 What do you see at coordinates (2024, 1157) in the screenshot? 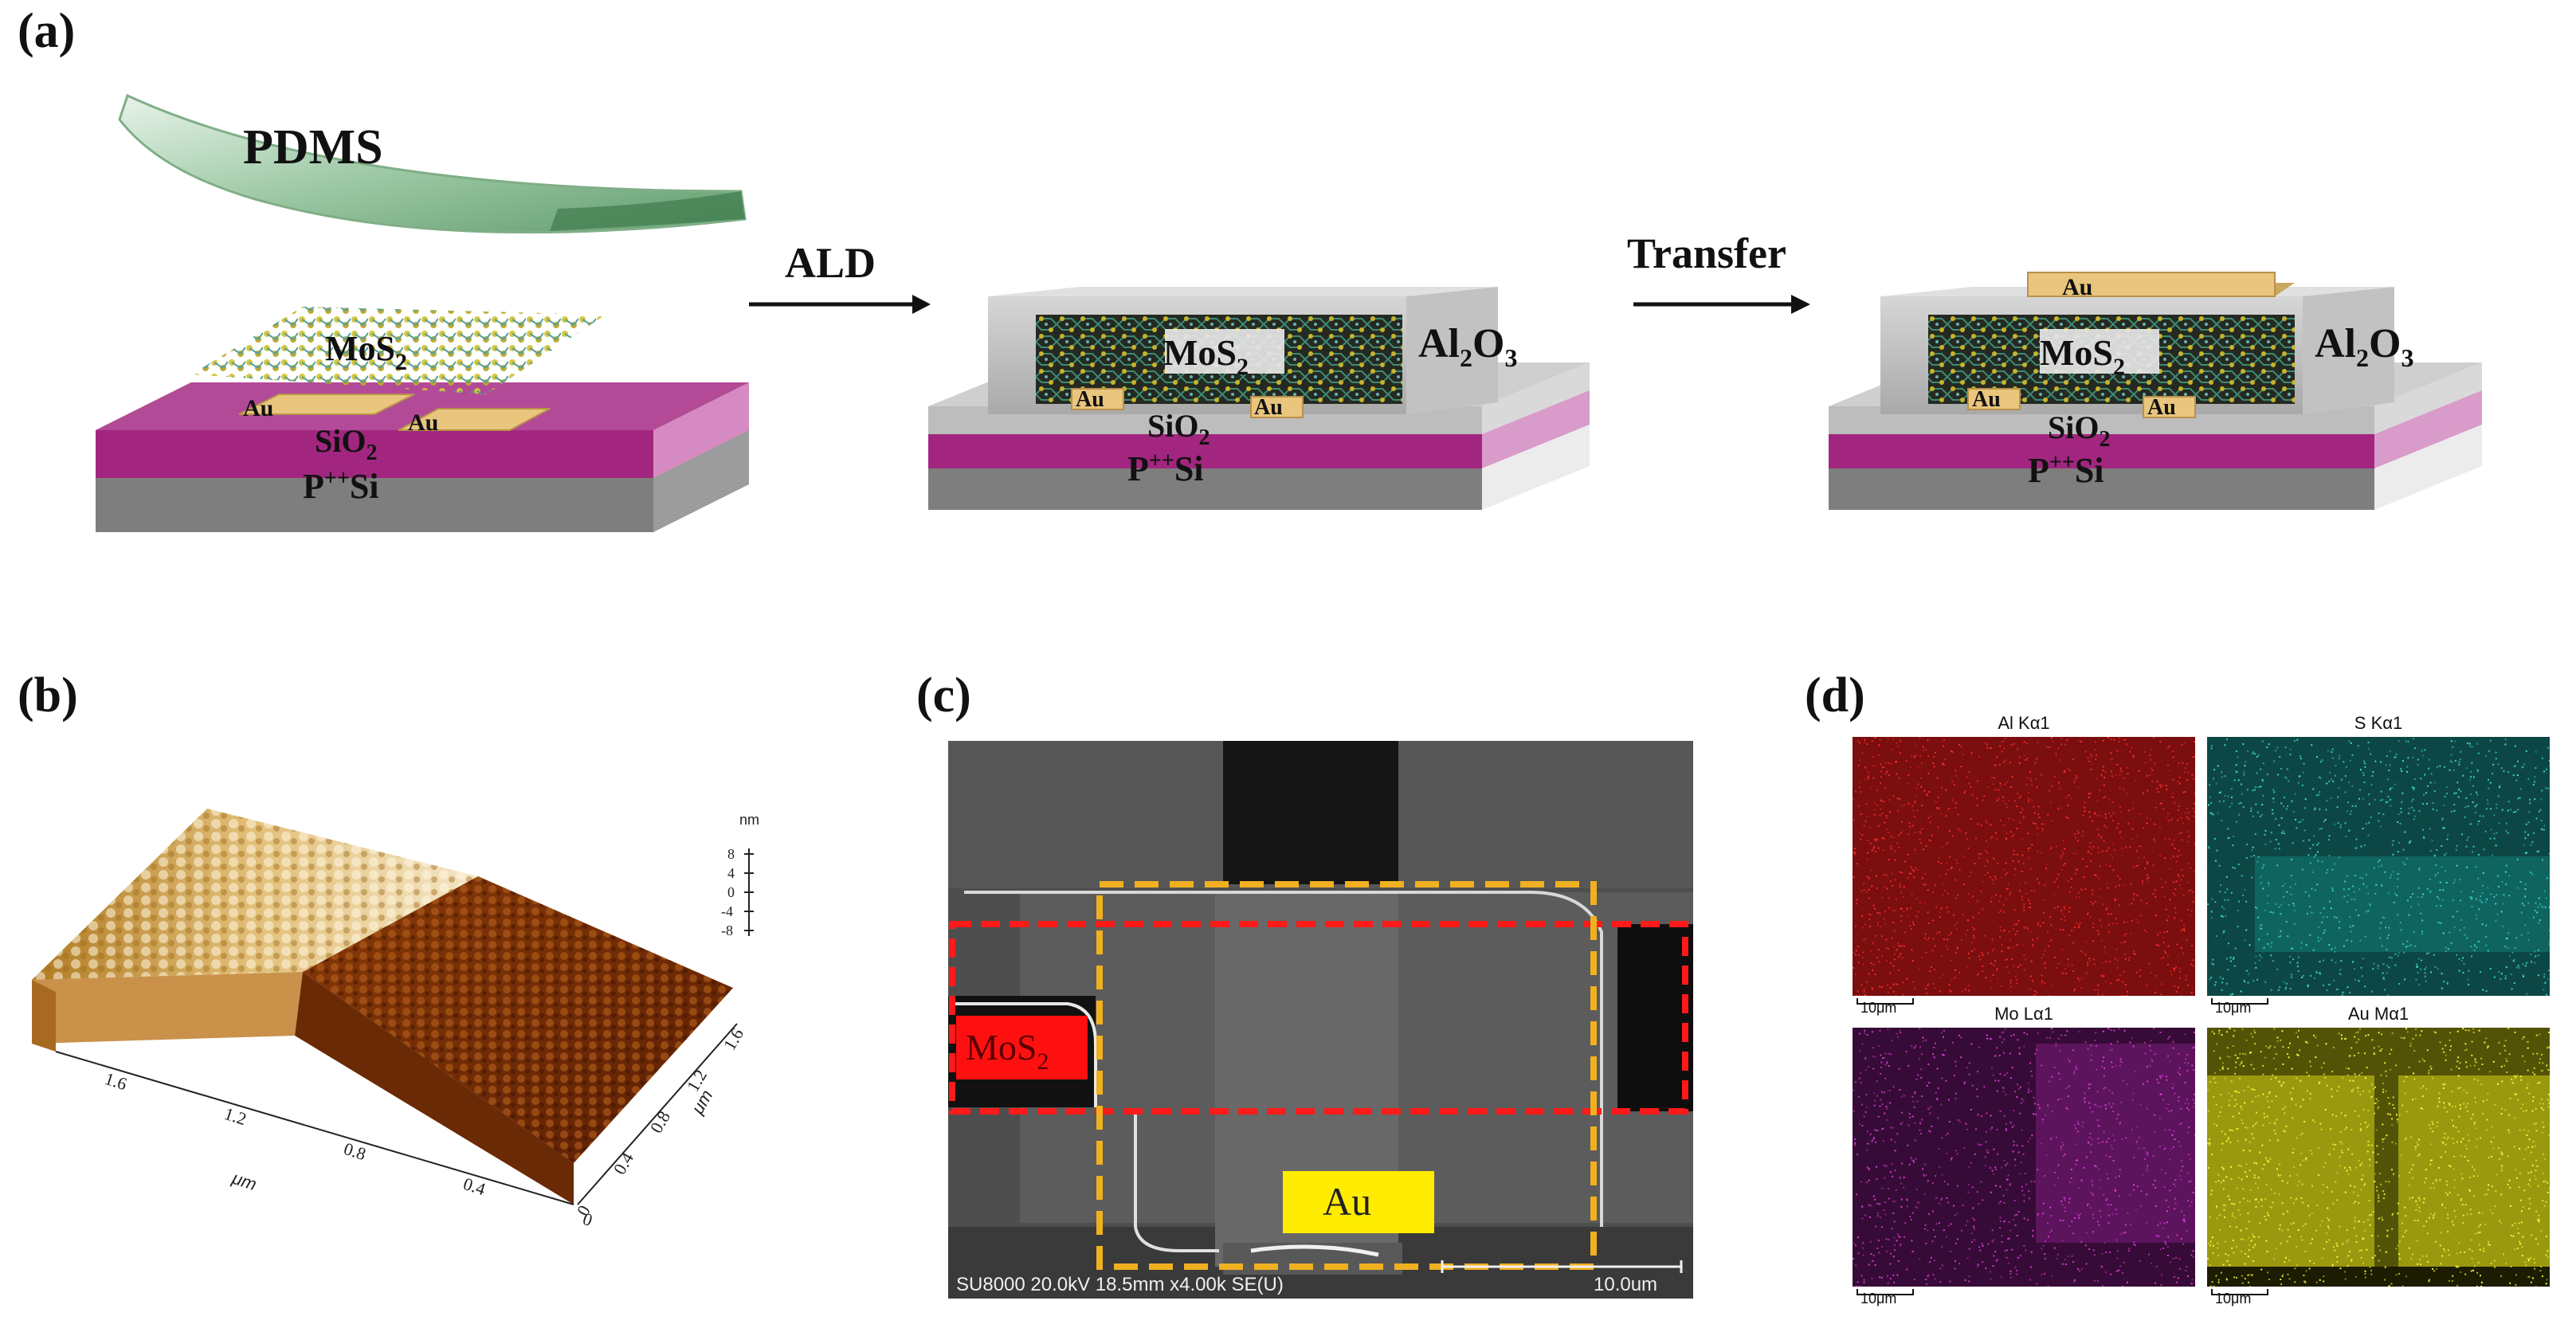
I see `edx-map-mo` at bounding box center [2024, 1157].